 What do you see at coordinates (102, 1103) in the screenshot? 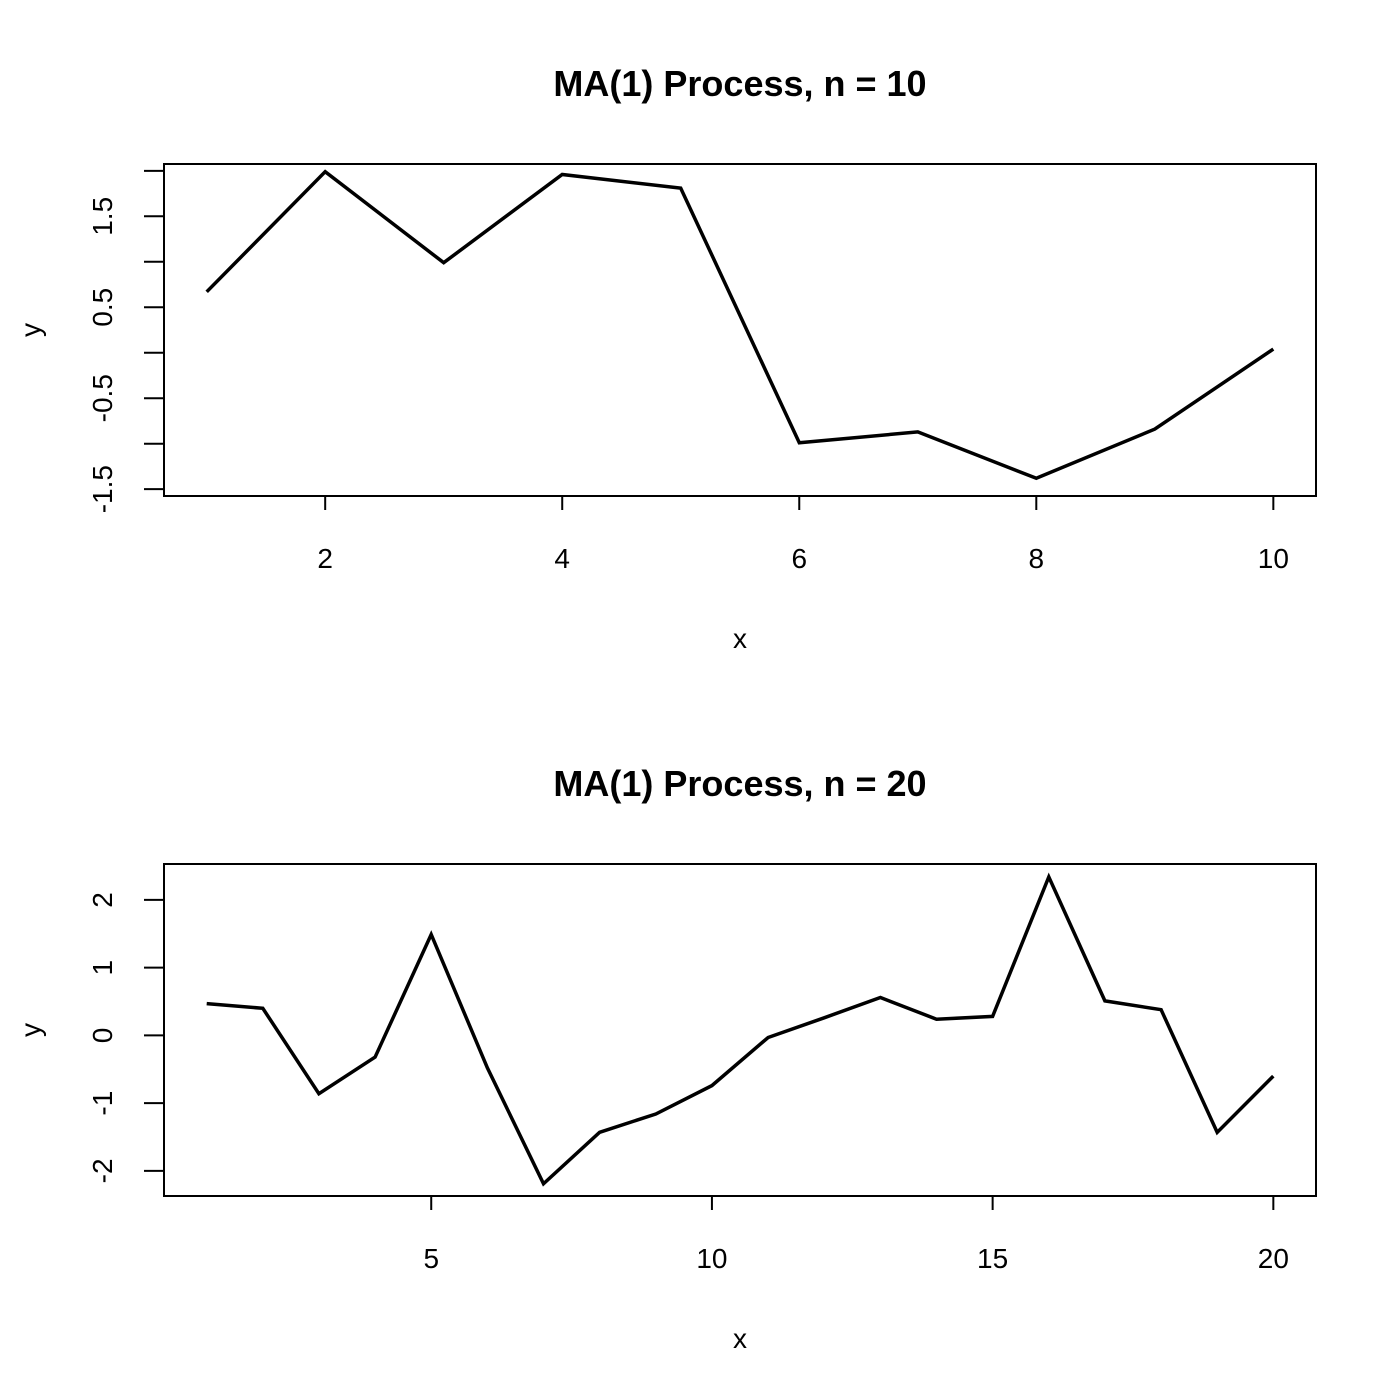
I see `y-tick-label: -1` at bounding box center [102, 1103].